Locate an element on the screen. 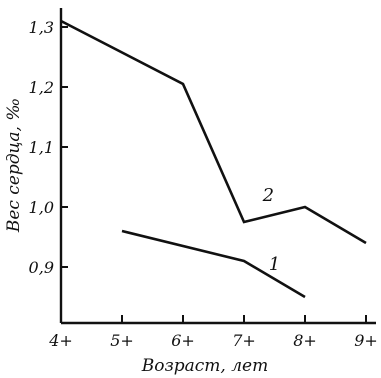  x-axis-title: Возраст, лет is located at coordinates (204, 366).